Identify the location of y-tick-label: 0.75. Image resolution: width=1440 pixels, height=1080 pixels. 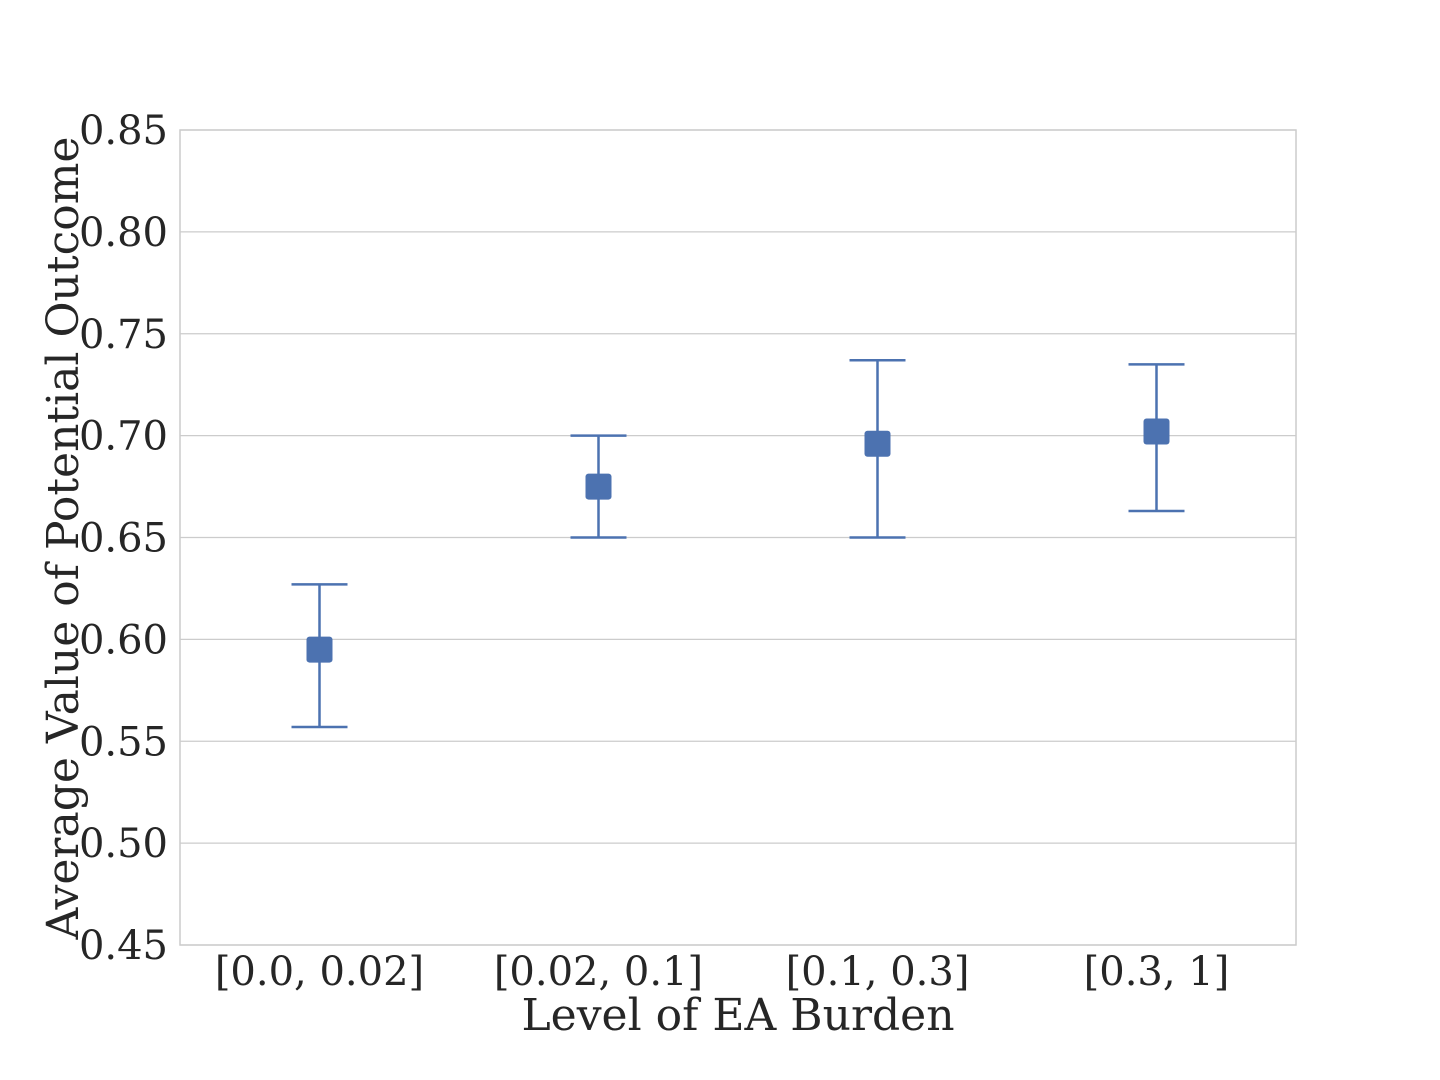
(123, 335).